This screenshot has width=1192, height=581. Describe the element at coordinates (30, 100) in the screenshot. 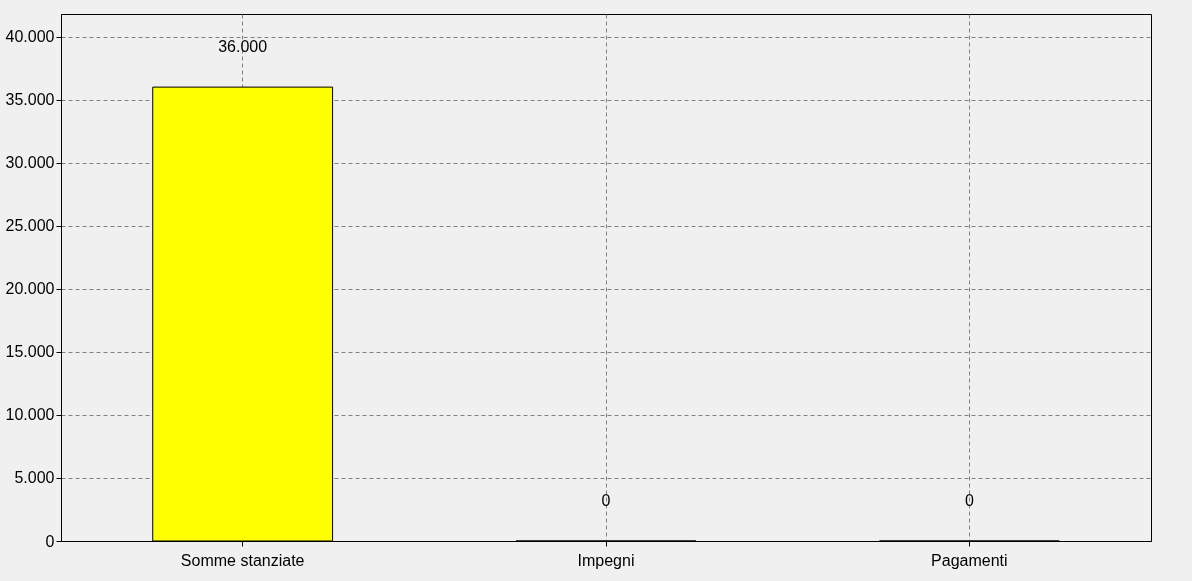

I see `y-tick-label: 35.000` at that location.